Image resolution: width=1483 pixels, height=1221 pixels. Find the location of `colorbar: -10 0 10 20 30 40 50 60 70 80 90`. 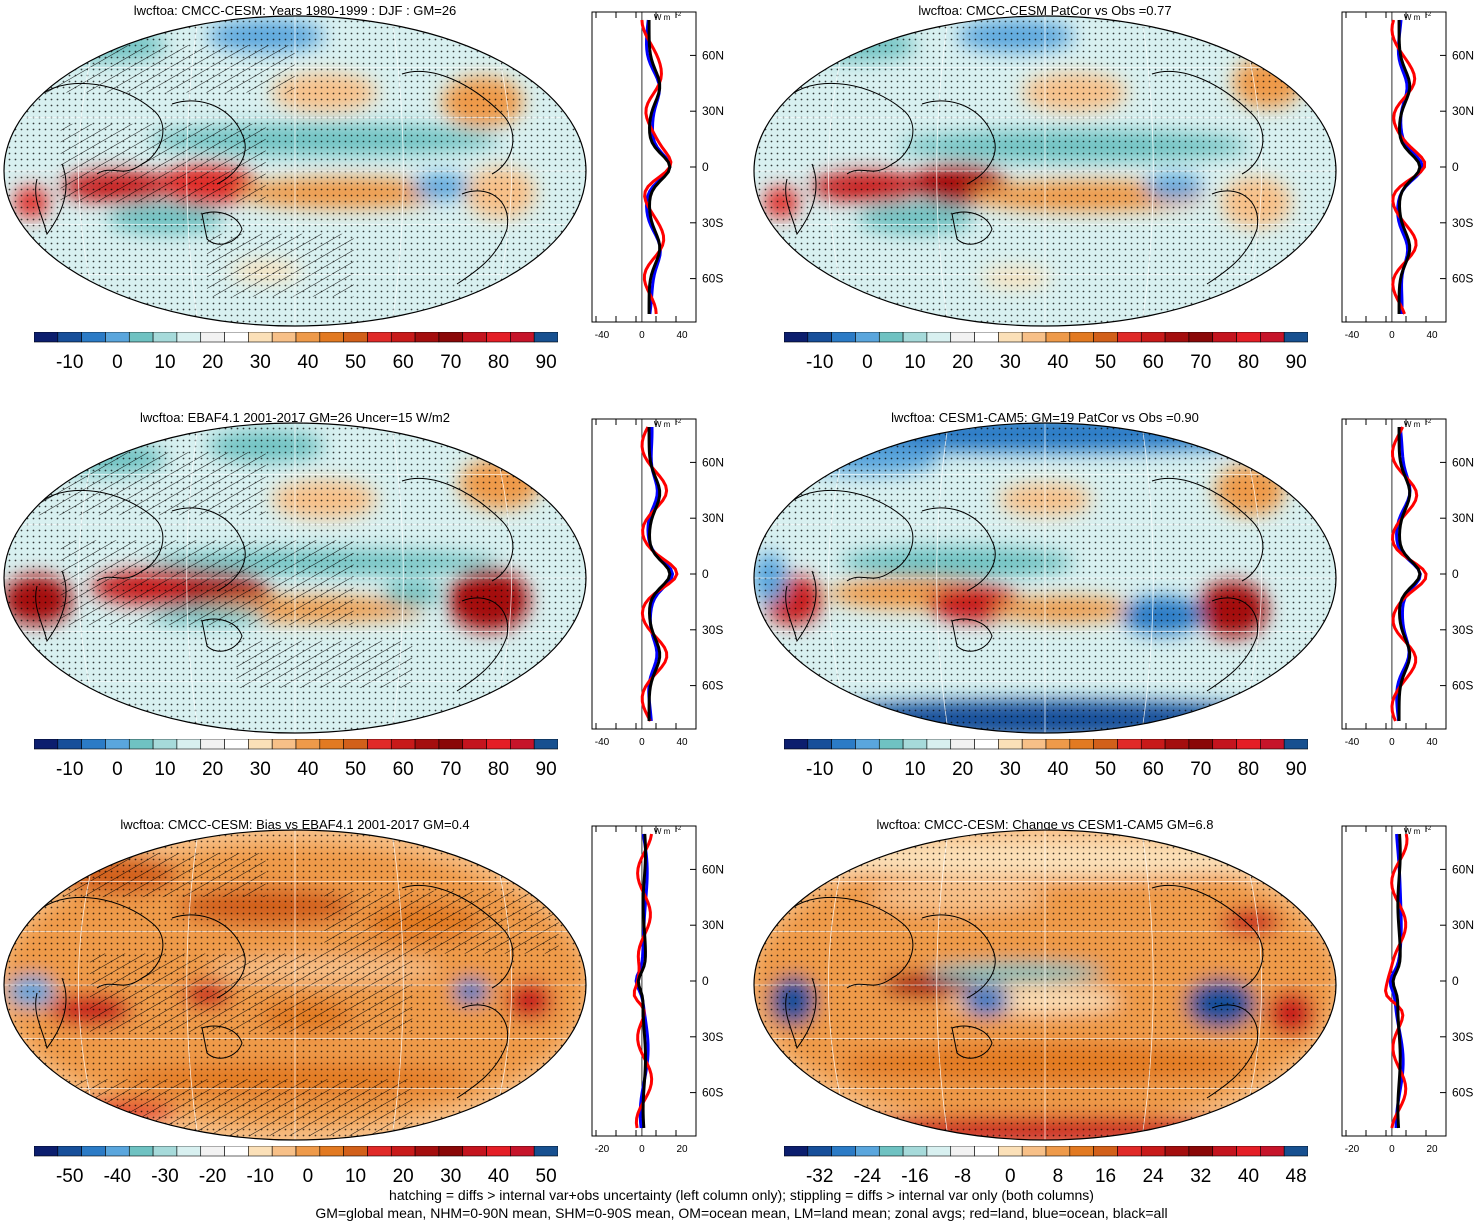

colorbar: -10 0 10 20 30 40 50 60 70 80 90 is located at coordinates (296, 759).